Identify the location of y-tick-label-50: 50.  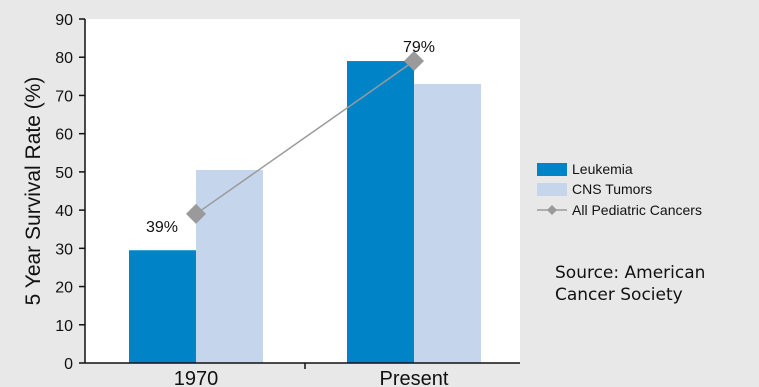
(64, 173).